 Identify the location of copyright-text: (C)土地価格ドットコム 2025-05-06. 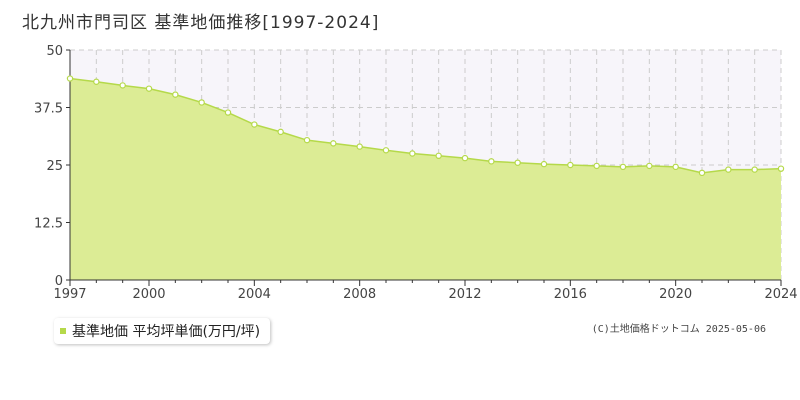
(678, 329).